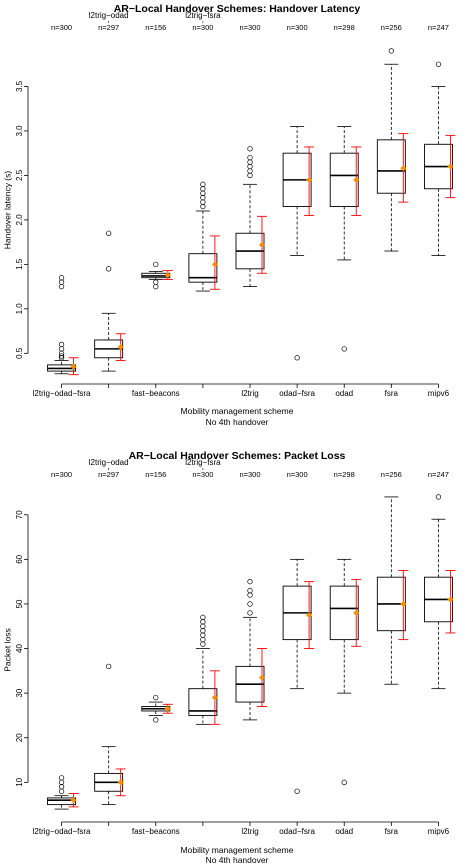 The height and width of the screenshot is (865, 474). What do you see at coordinates (237, 860) in the screenshot?
I see `x-axis-sublabel: No 4th handover` at bounding box center [237, 860].